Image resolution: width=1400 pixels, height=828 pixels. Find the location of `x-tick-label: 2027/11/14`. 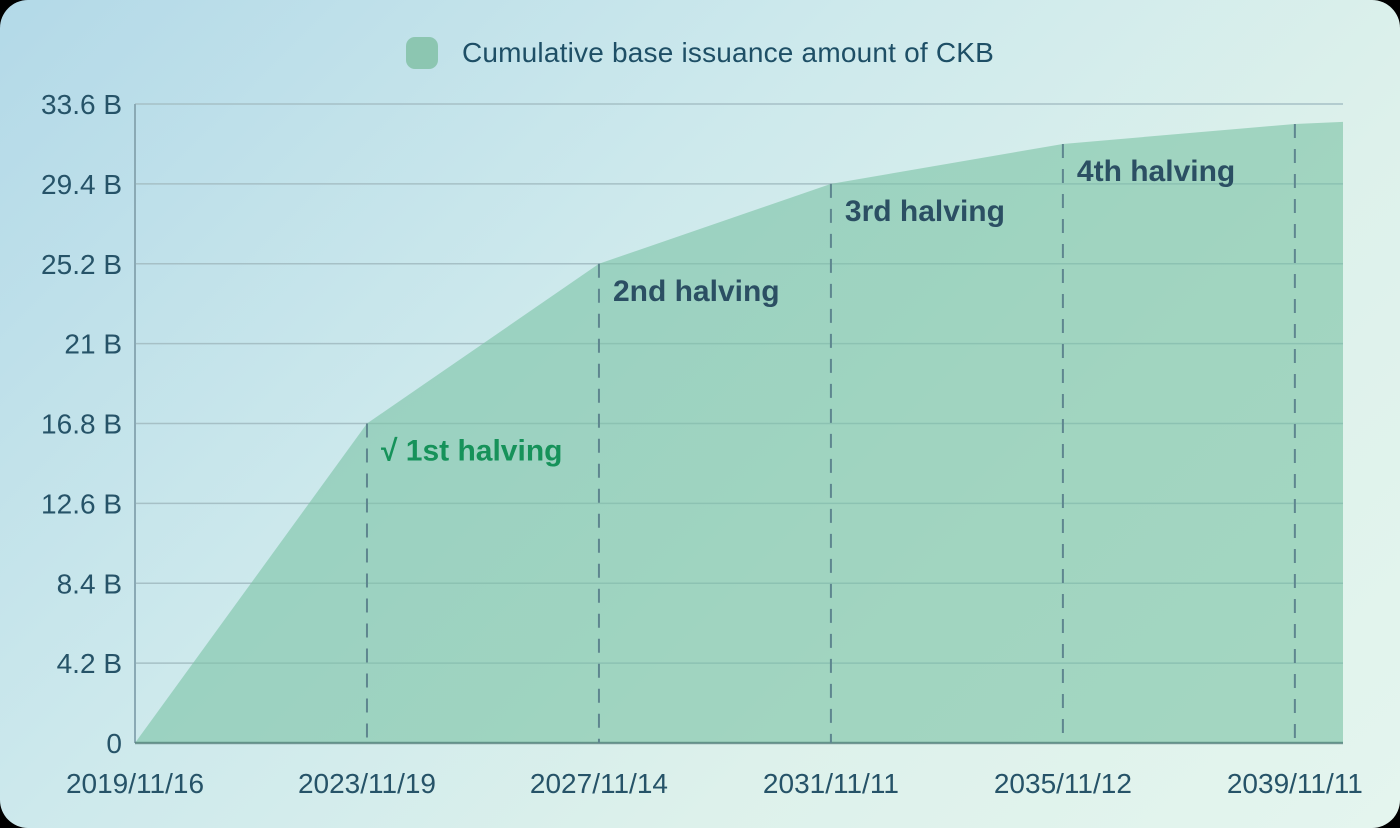

x-tick-label: 2027/11/14 is located at coordinates (599, 783).